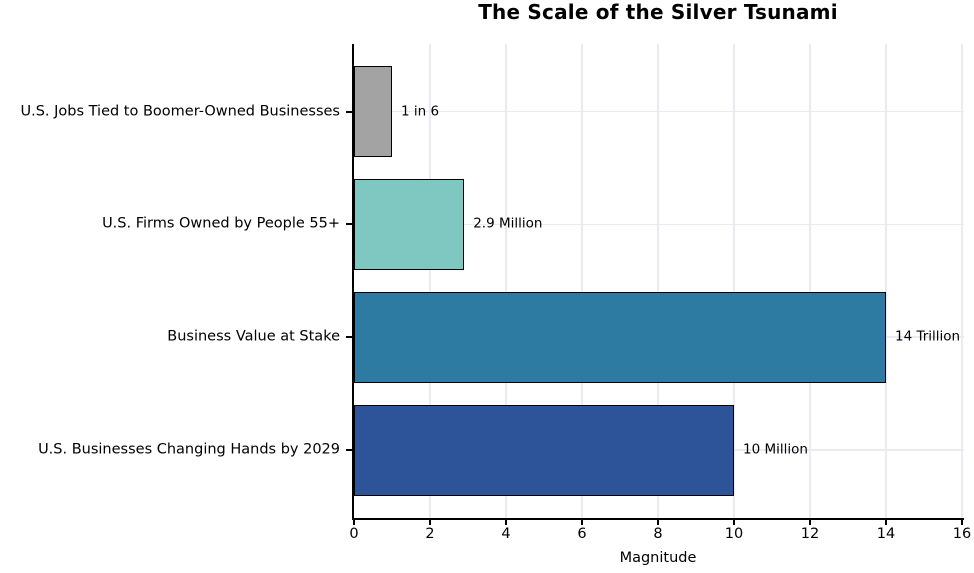 This screenshot has height=573, width=974. Describe the element at coordinates (253, 336) in the screenshot. I see `category-label: Business Value at Stake` at that location.